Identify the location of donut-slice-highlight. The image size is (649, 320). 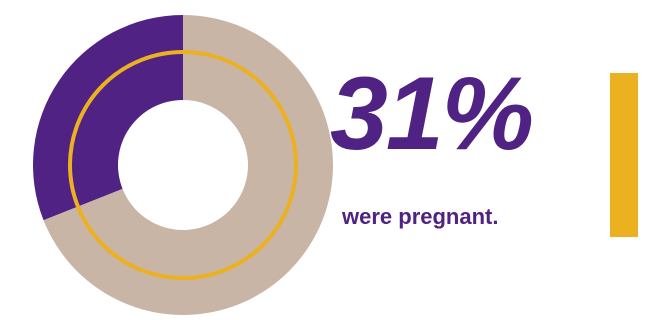
(107, 118).